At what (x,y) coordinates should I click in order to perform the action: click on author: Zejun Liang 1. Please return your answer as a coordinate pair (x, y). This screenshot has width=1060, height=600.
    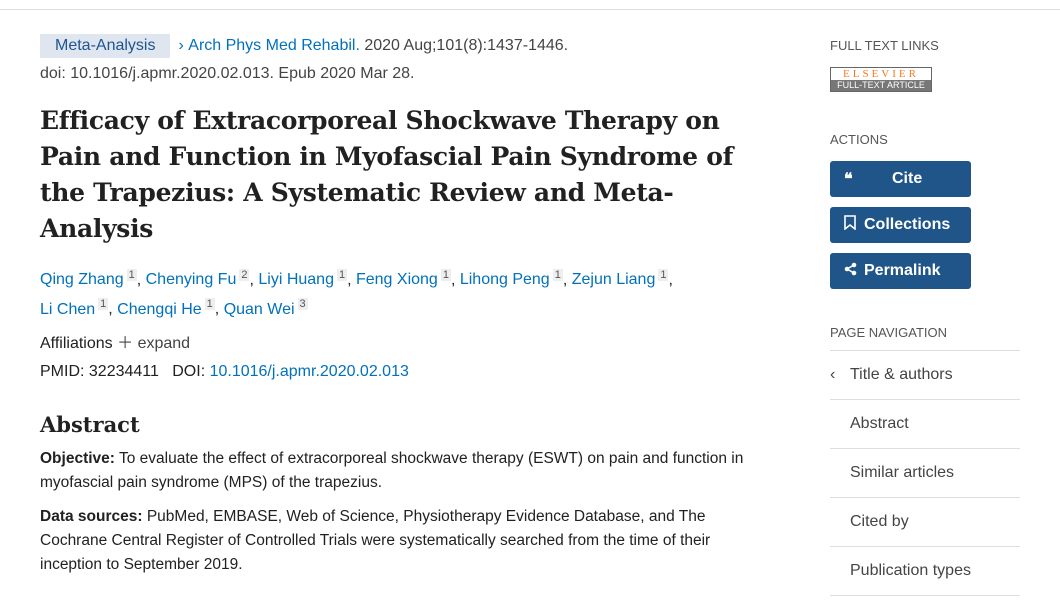
    Looking at the image, I should click on (620, 279).